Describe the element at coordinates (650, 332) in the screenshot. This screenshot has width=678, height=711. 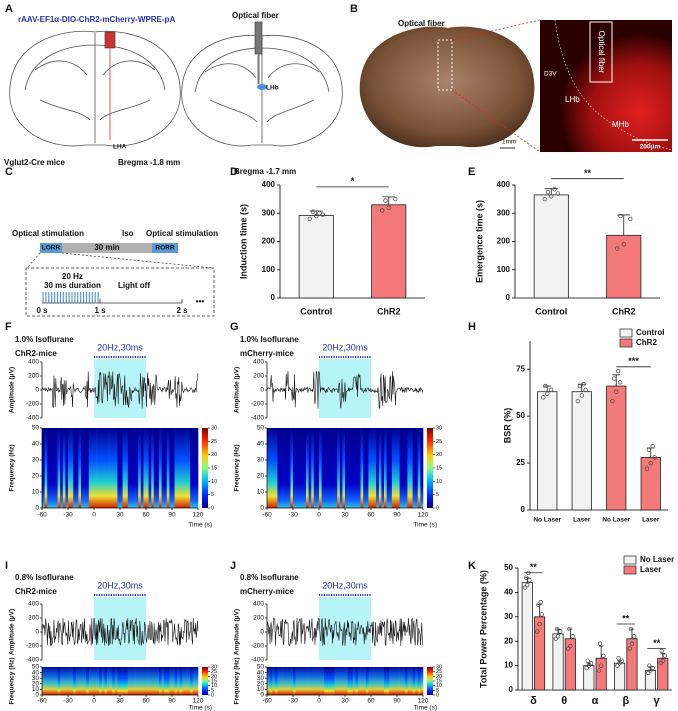
I see `legend-label: Control` at that location.